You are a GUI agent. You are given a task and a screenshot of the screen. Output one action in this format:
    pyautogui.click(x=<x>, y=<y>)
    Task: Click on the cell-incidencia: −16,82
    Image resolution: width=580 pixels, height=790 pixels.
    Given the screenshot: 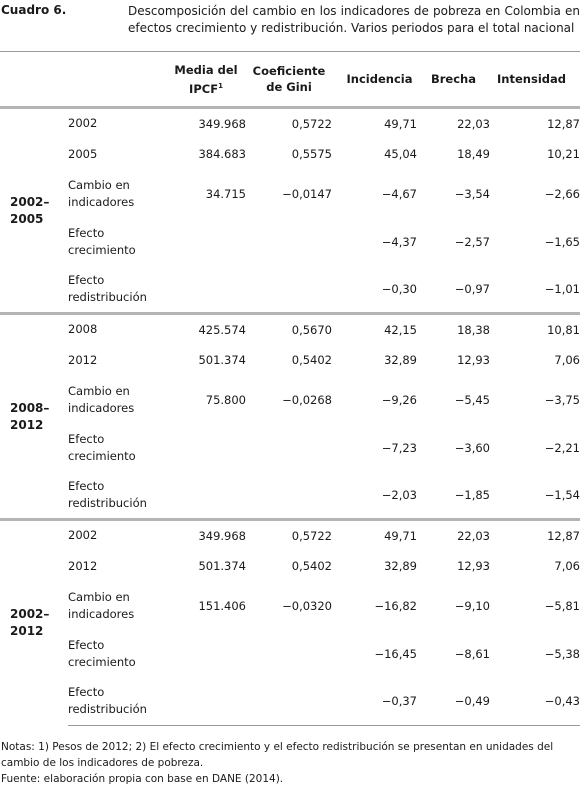 What is the action you would take?
    pyautogui.click(x=395, y=605)
    